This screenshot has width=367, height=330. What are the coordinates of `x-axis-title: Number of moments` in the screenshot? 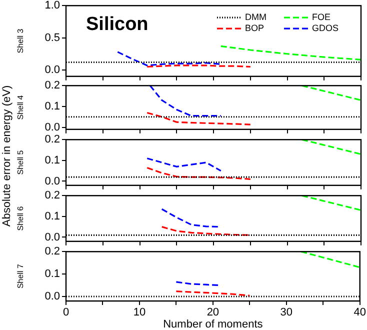 It's located at (213, 324).